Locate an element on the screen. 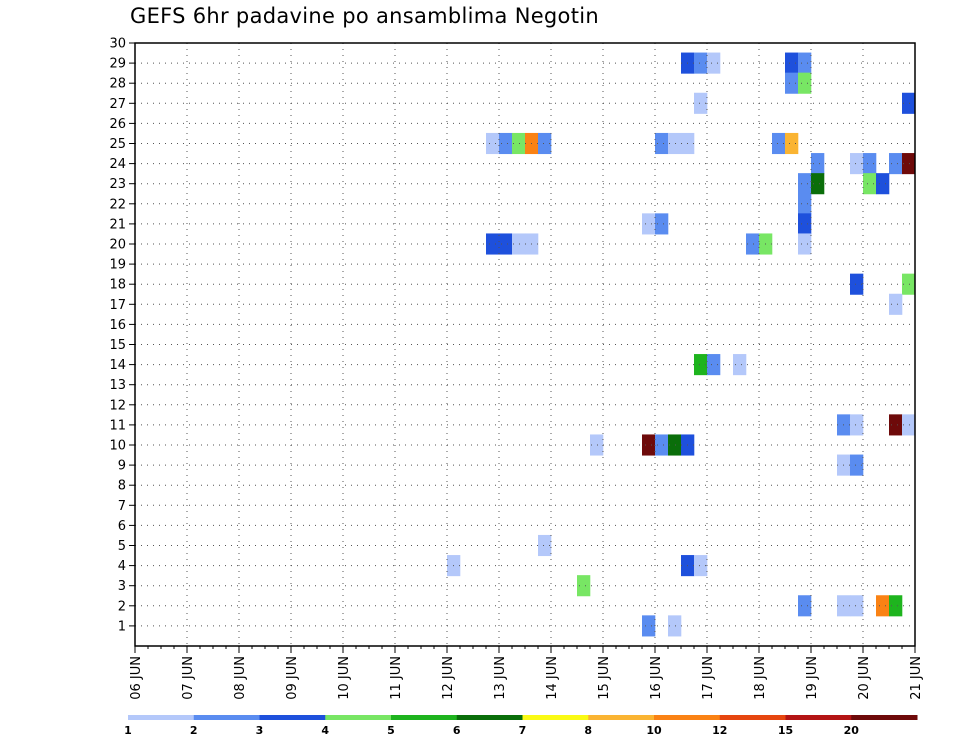  y-tick-label: 5 is located at coordinates (122, 546).